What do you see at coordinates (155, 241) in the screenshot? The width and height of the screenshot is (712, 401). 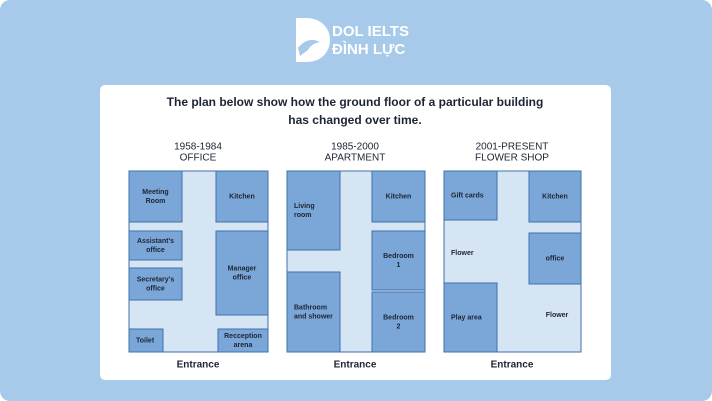 I see `room-label-line: Assistant's` at bounding box center [155, 241].